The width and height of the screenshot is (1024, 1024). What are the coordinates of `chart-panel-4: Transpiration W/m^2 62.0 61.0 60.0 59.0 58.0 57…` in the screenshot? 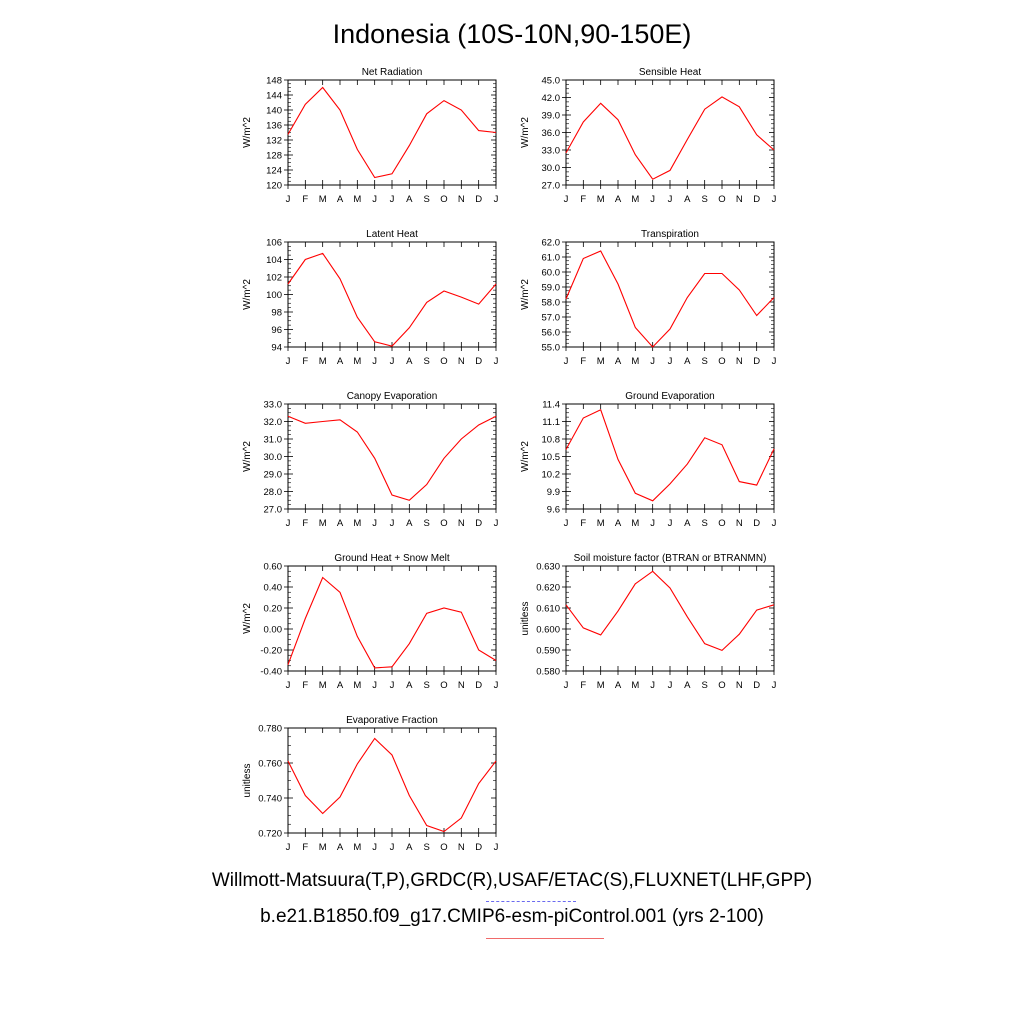 It's located at (648, 298).